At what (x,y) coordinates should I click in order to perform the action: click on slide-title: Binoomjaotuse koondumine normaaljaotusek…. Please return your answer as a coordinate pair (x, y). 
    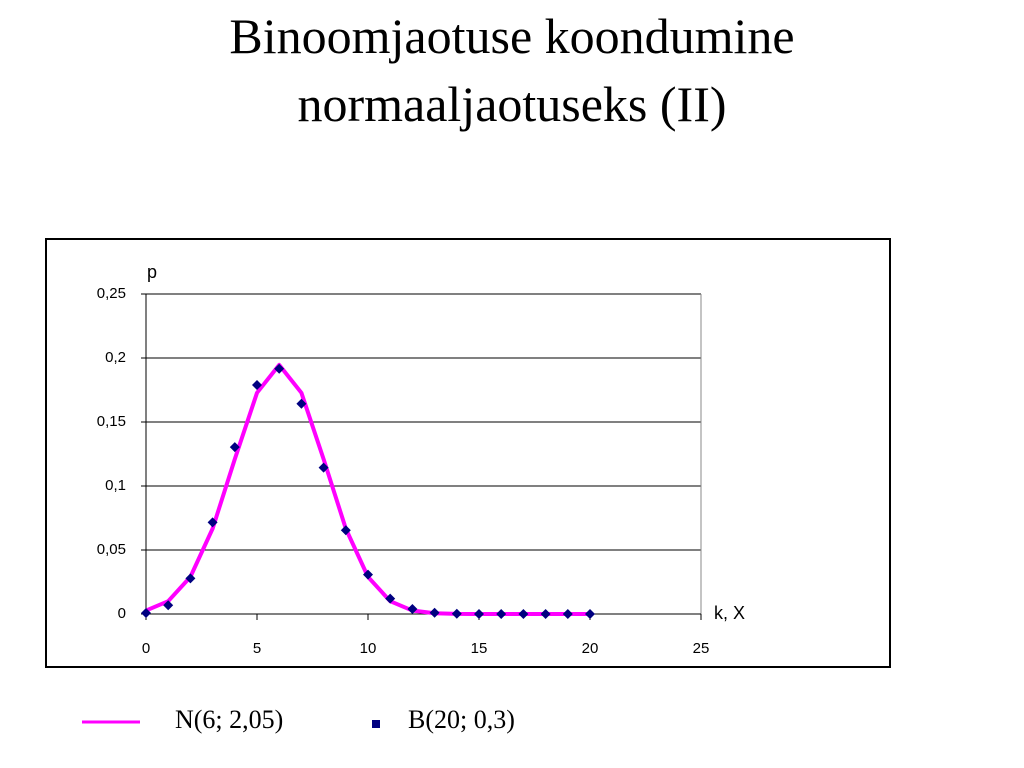
    Looking at the image, I should click on (512, 70).